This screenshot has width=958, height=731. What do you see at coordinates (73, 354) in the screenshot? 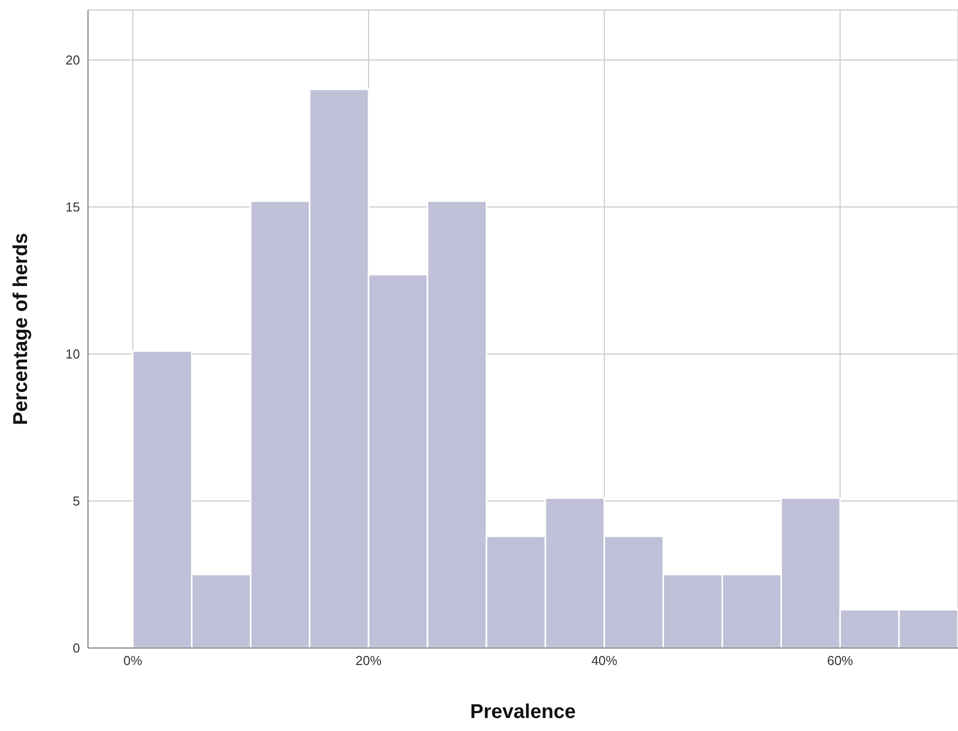
I see `y-tick-label: 10` at bounding box center [73, 354].